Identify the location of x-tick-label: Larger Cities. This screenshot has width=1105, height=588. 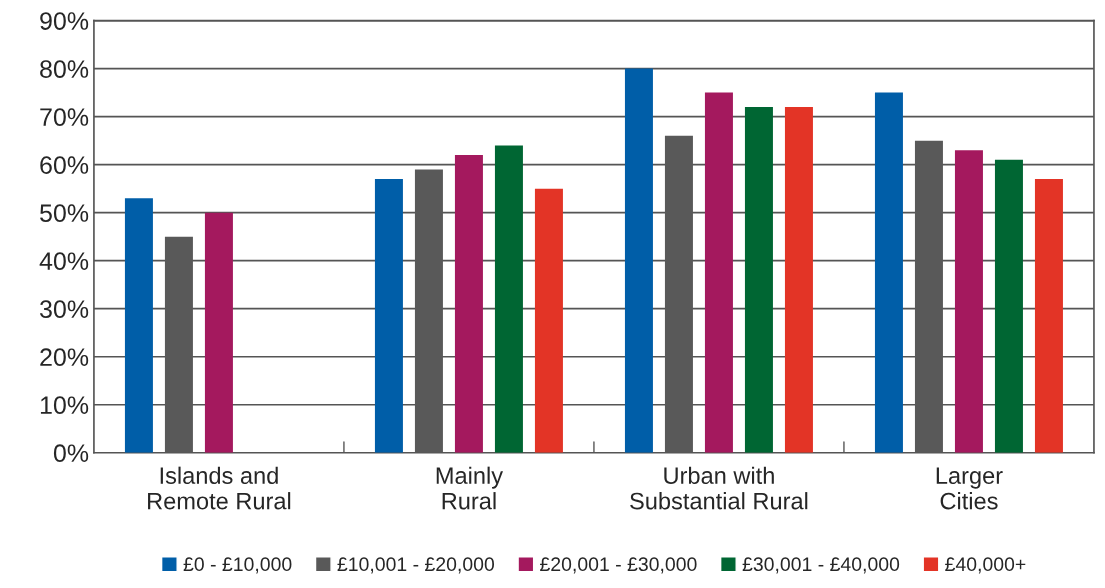
(969, 488).